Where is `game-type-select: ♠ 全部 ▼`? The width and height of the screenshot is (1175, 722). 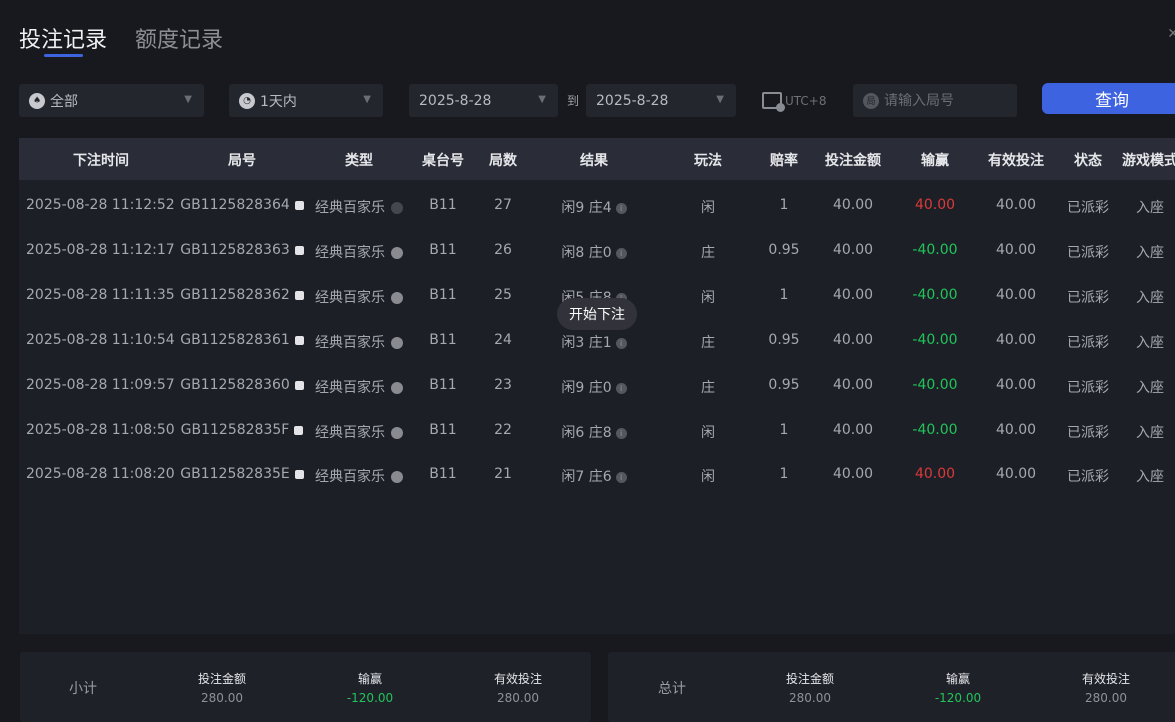
game-type-select: ♠ 全部 ▼ is located at coordinates (111, 100).